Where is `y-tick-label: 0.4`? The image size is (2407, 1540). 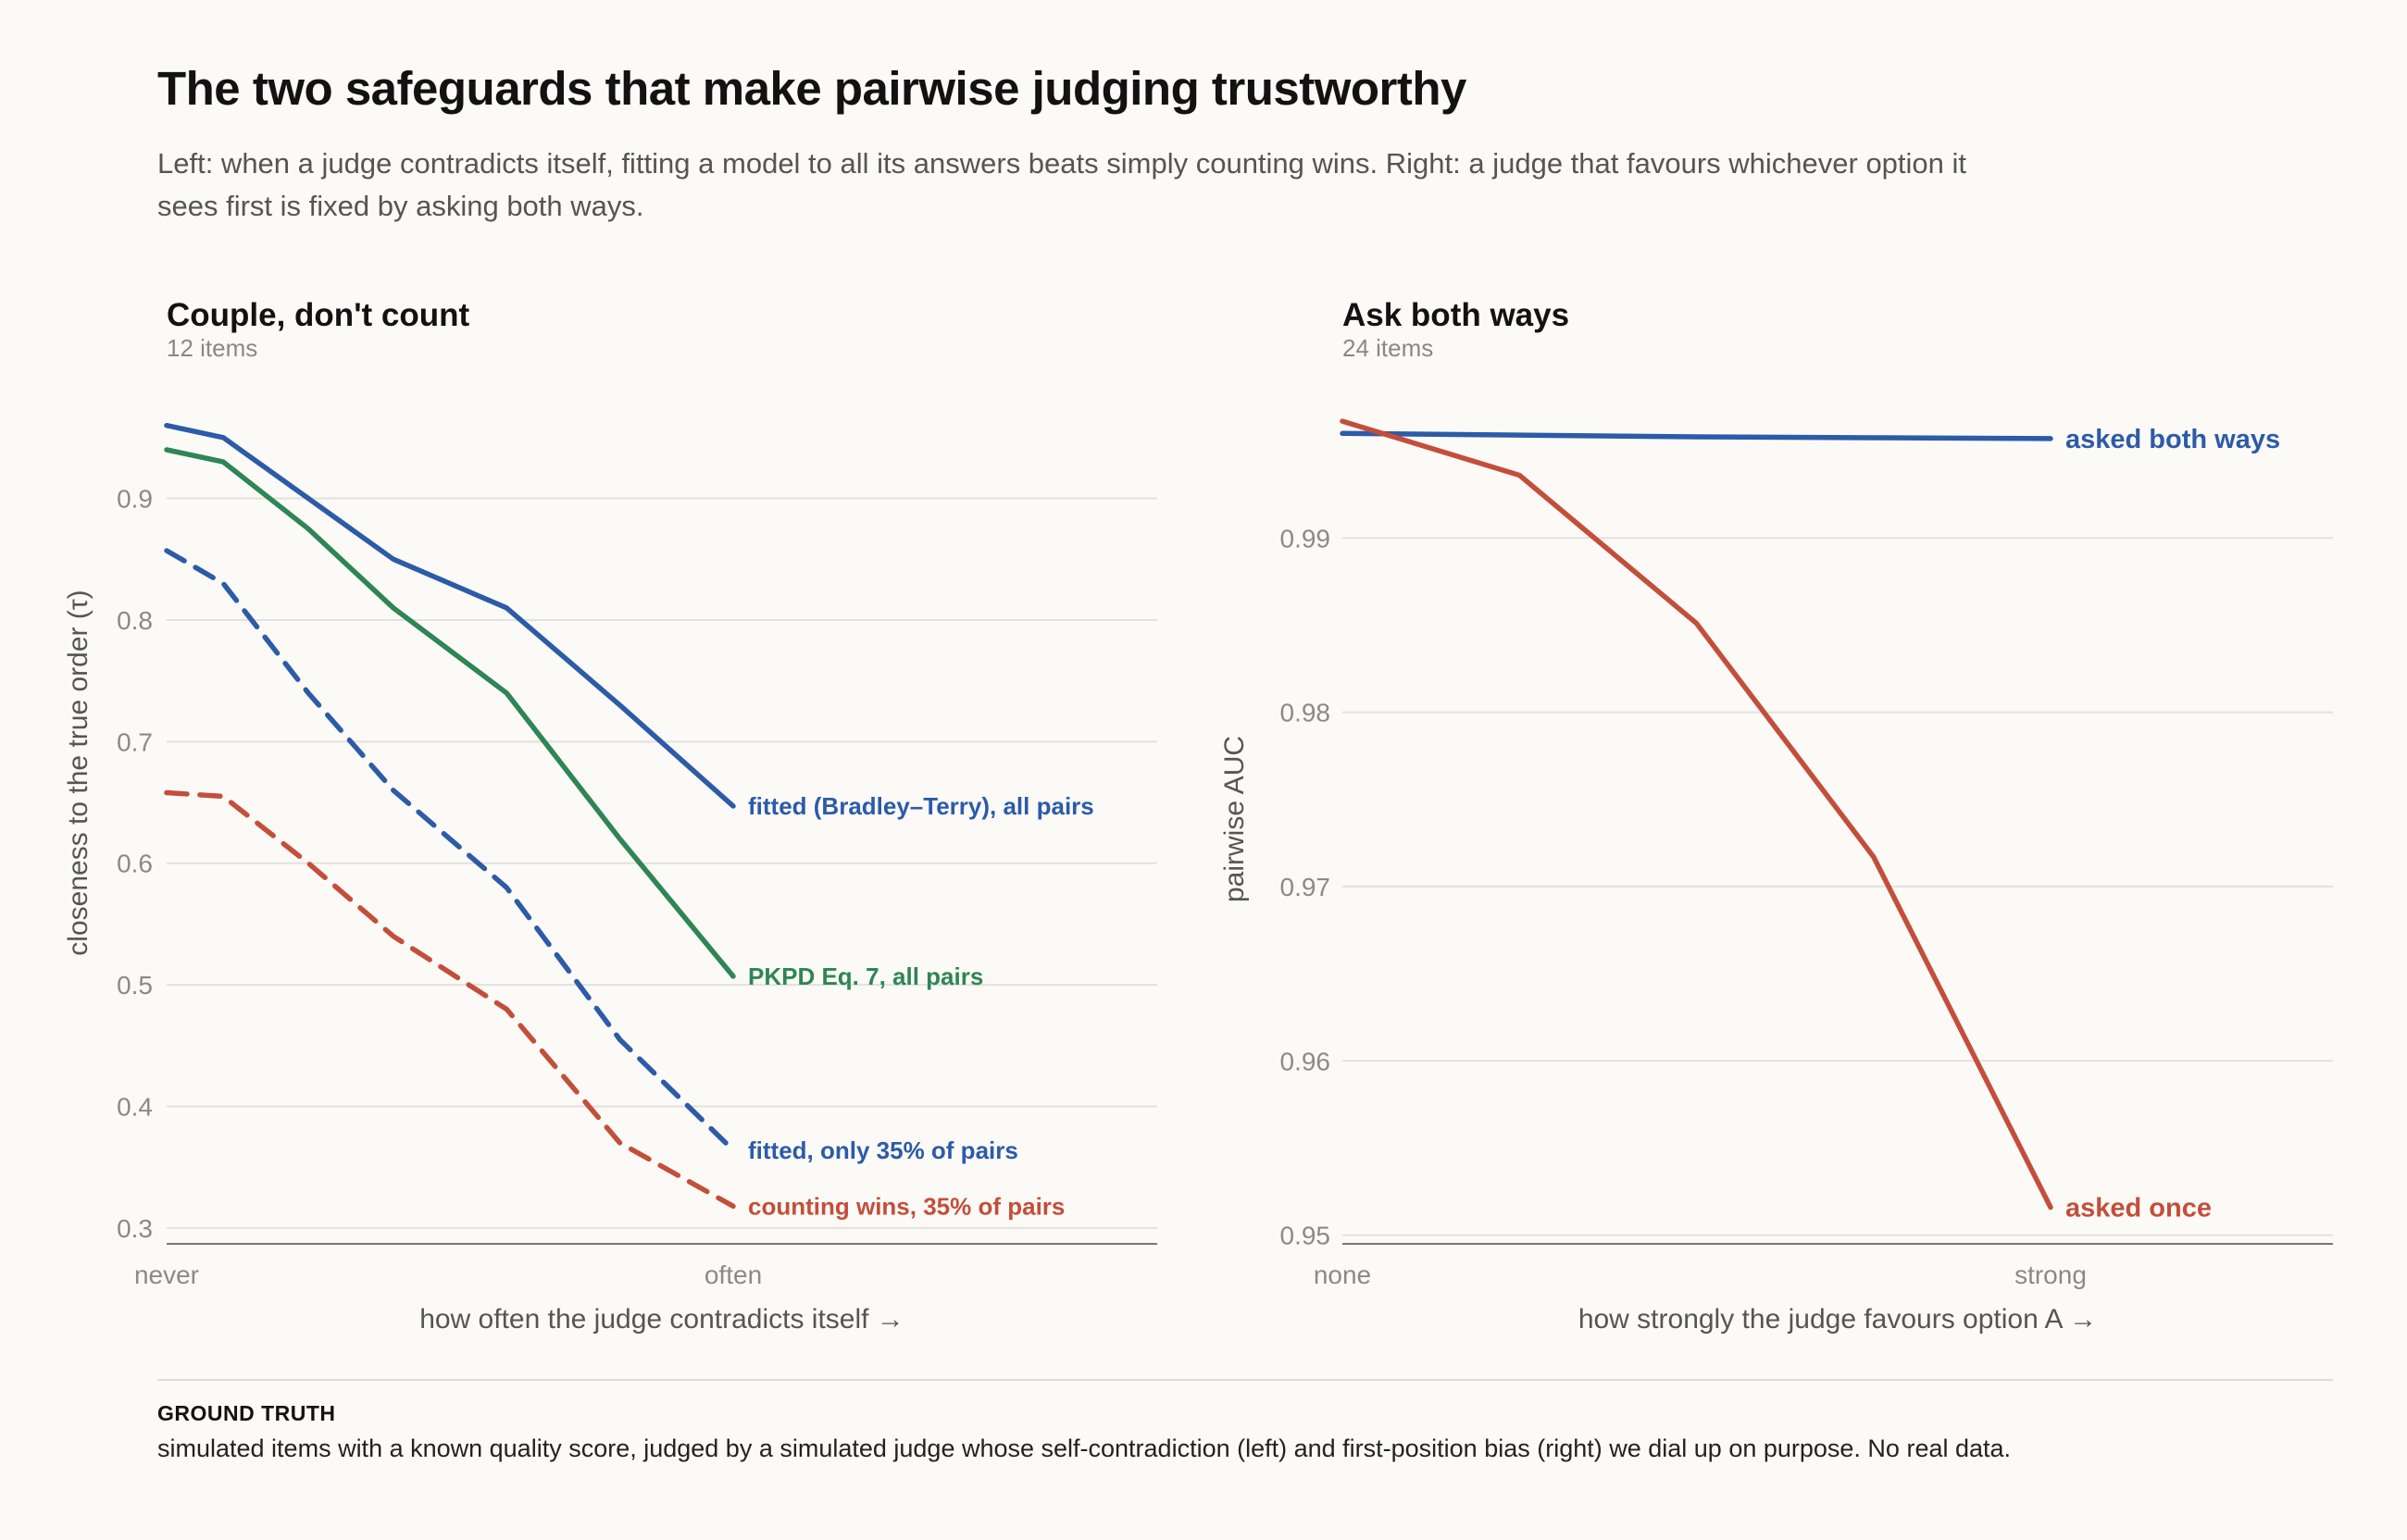 y-tick-label: 0.4 is located at coordinates (135, 1107).